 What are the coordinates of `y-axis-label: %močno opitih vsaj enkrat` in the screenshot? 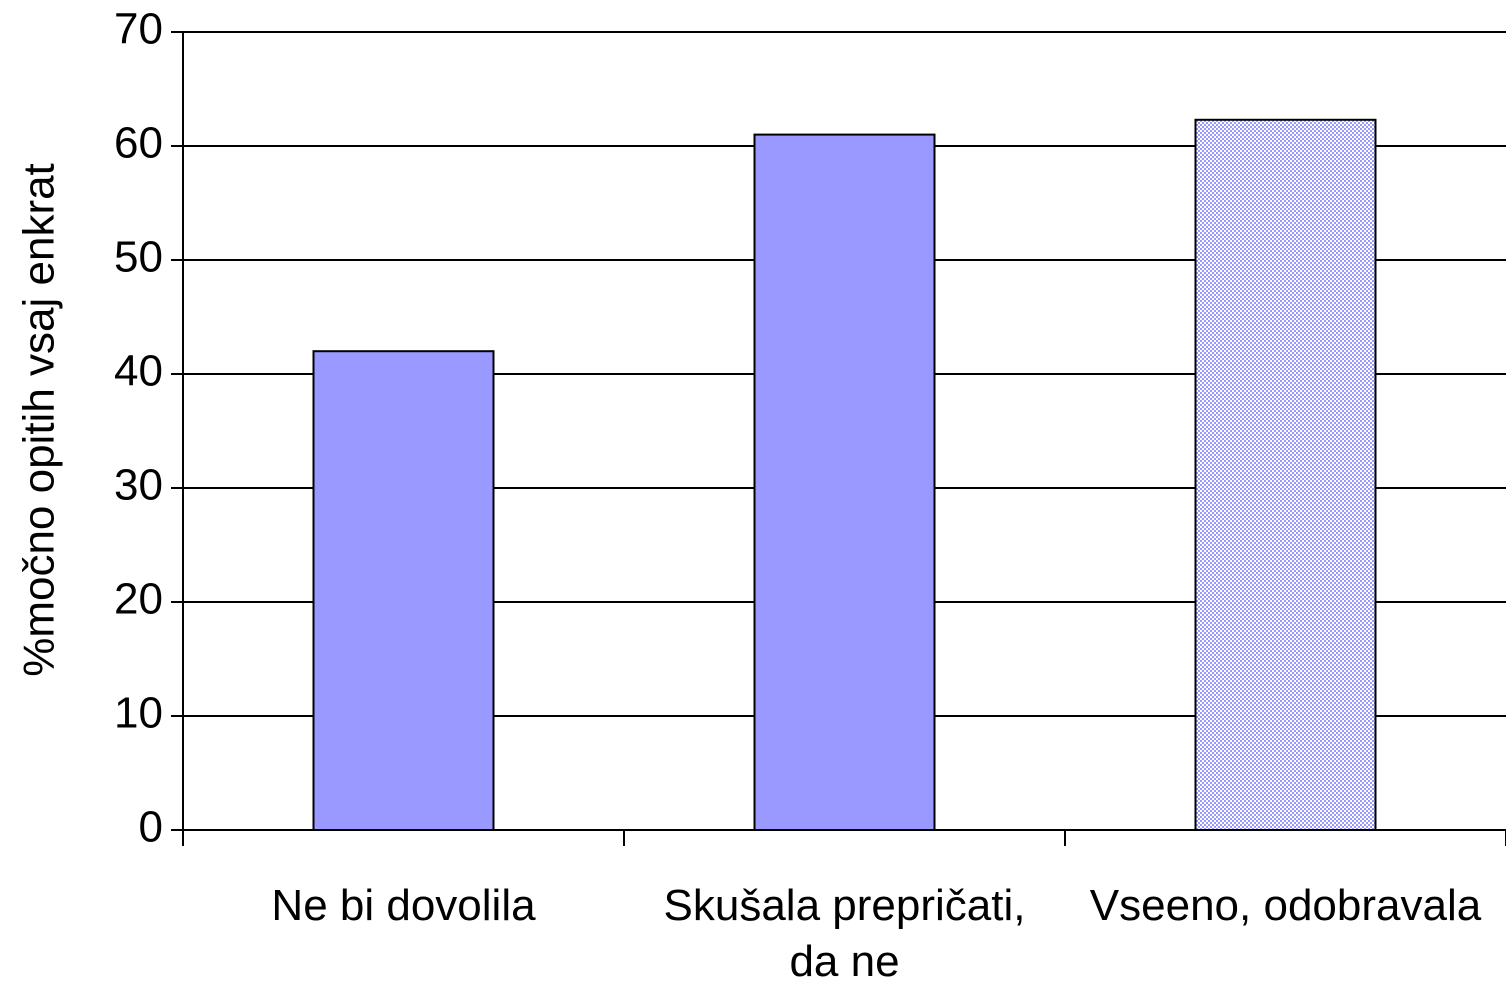 It's located at (39, 420).